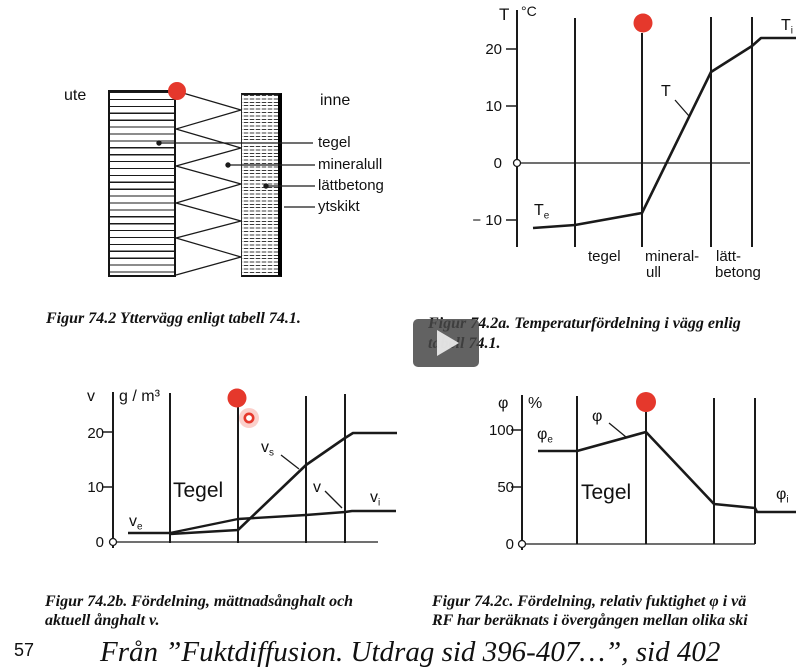 This screenshot has height=672, width=800. Describe the element at coordinates (267, 449) in the screenshot. I see `vapor-vs-label: vs` at that location.